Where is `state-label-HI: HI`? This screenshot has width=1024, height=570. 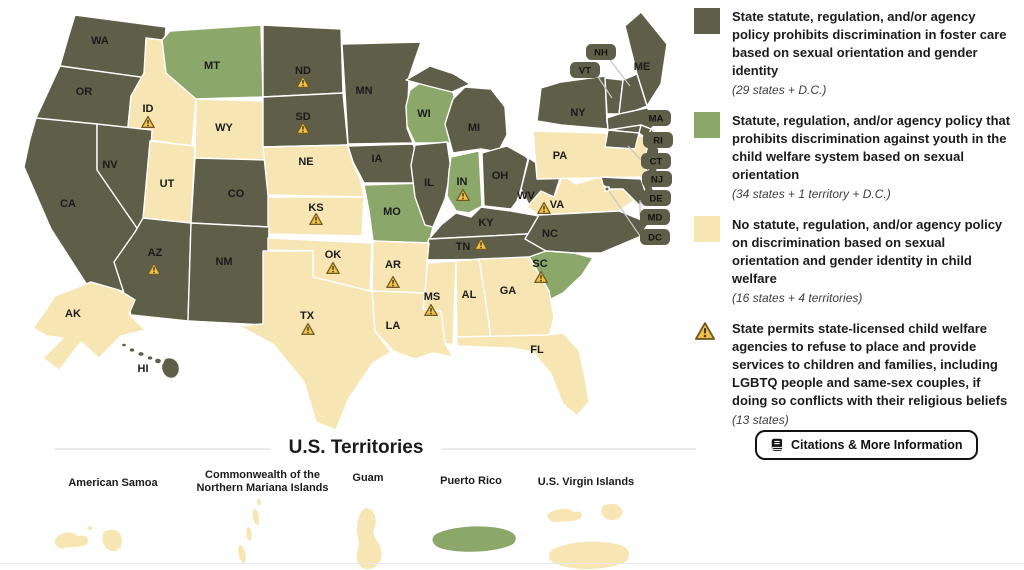
state-label-HI: HI is located at coordinates (143, 369).